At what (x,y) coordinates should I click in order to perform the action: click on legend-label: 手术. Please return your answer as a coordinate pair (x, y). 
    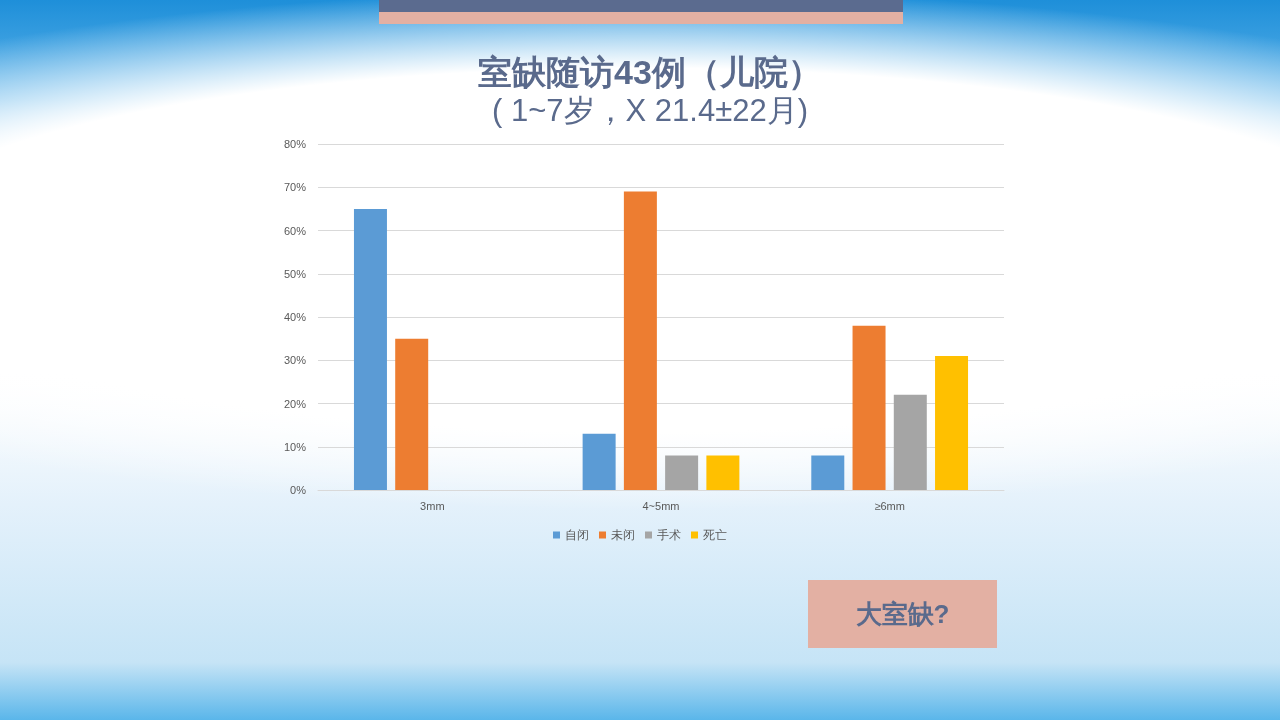
    Looking at the image, I should click on (669, 535).